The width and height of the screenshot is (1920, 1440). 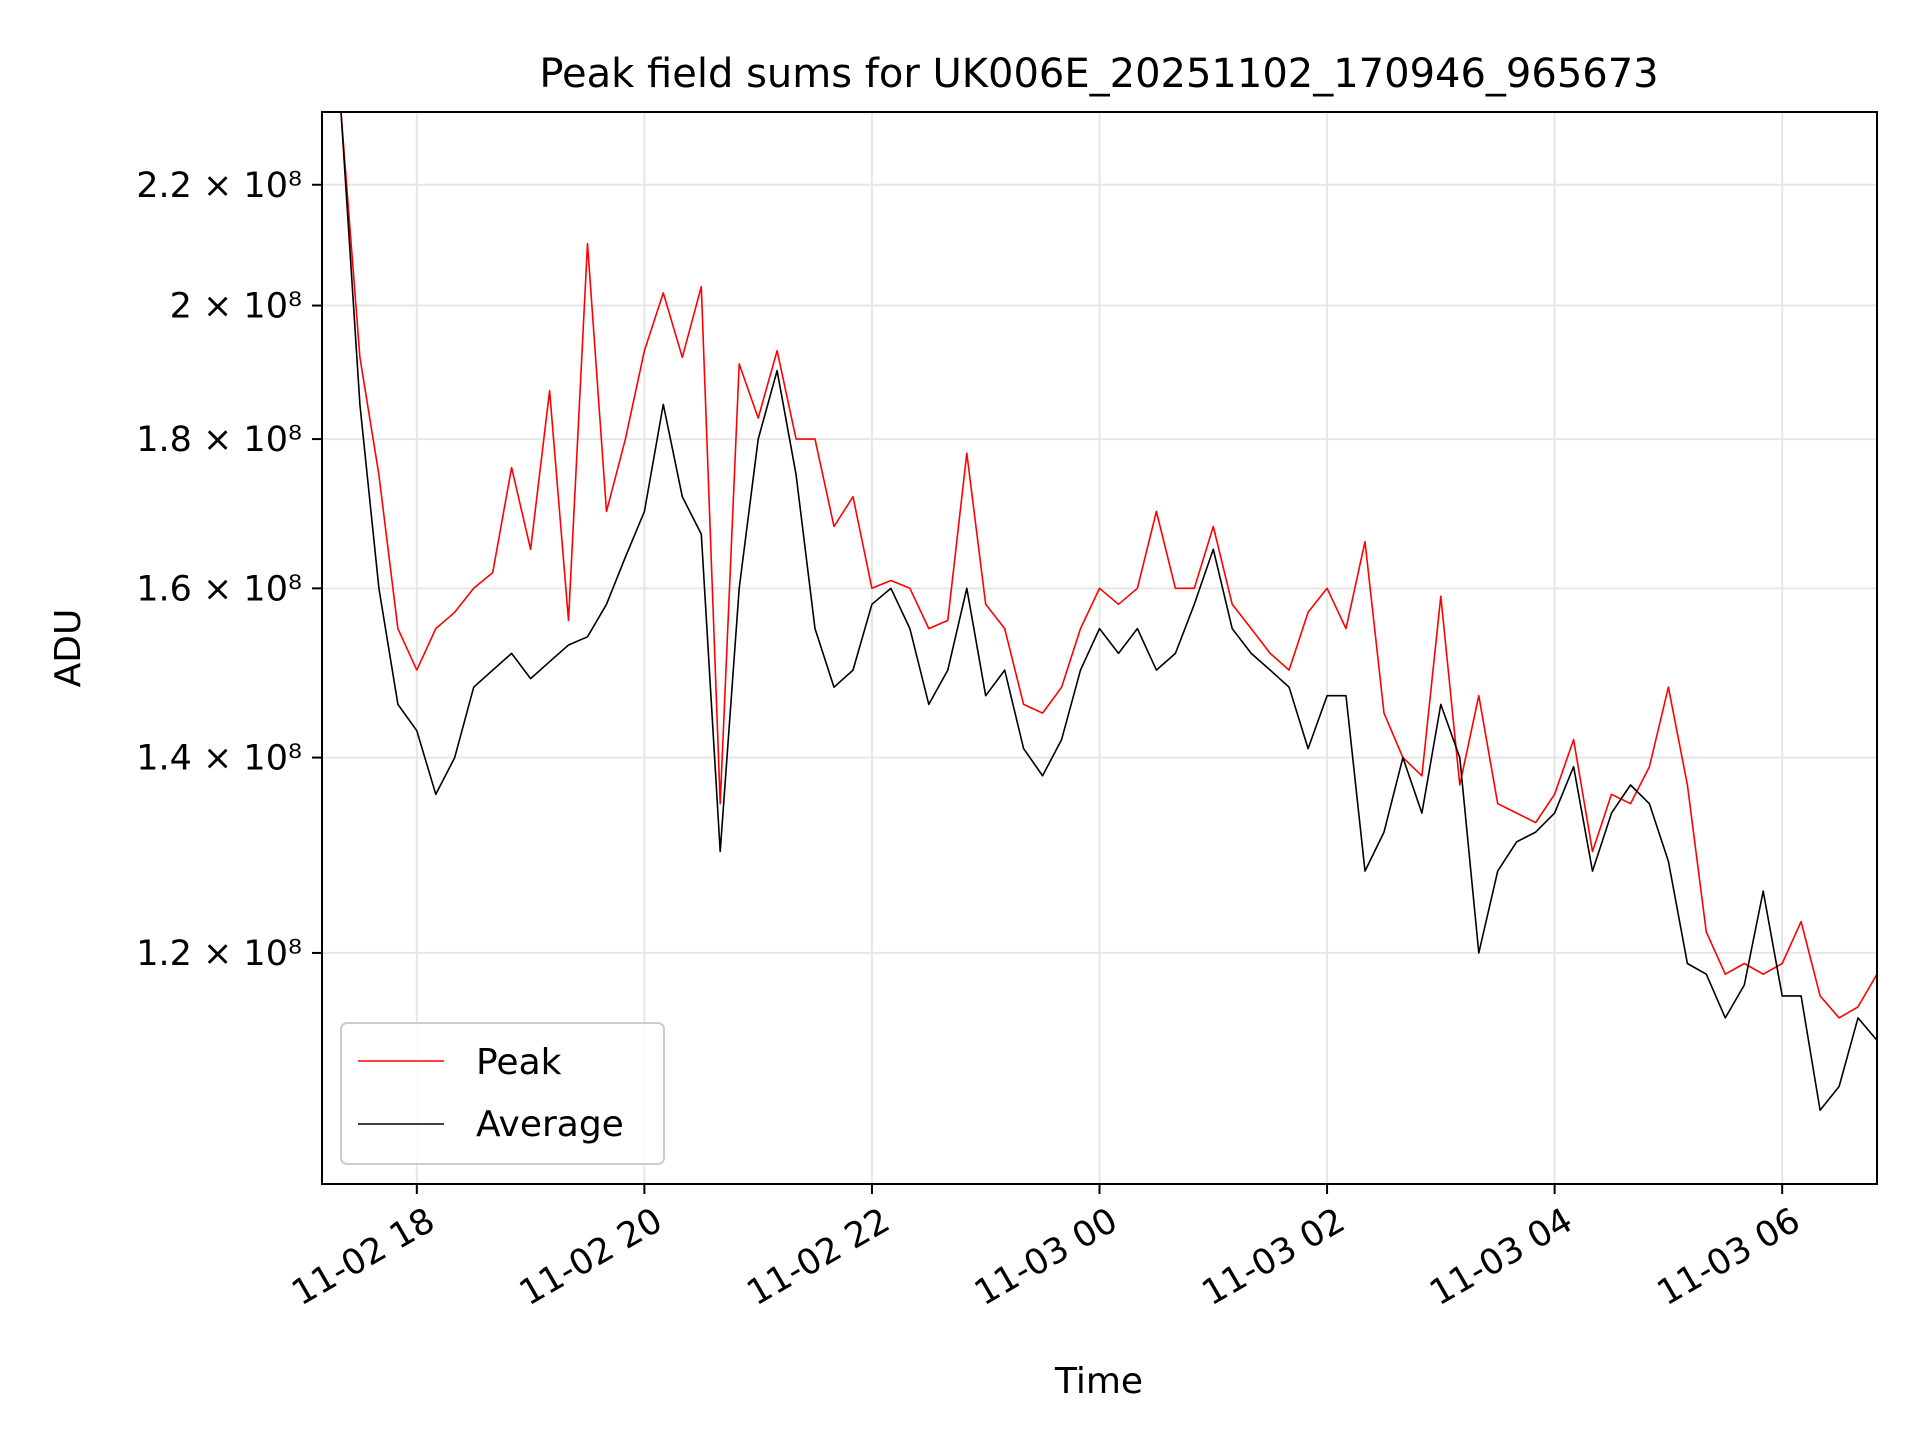 I want to click on y-tick-label: 2.2 × 10⁸, so click(x=219, y=186).